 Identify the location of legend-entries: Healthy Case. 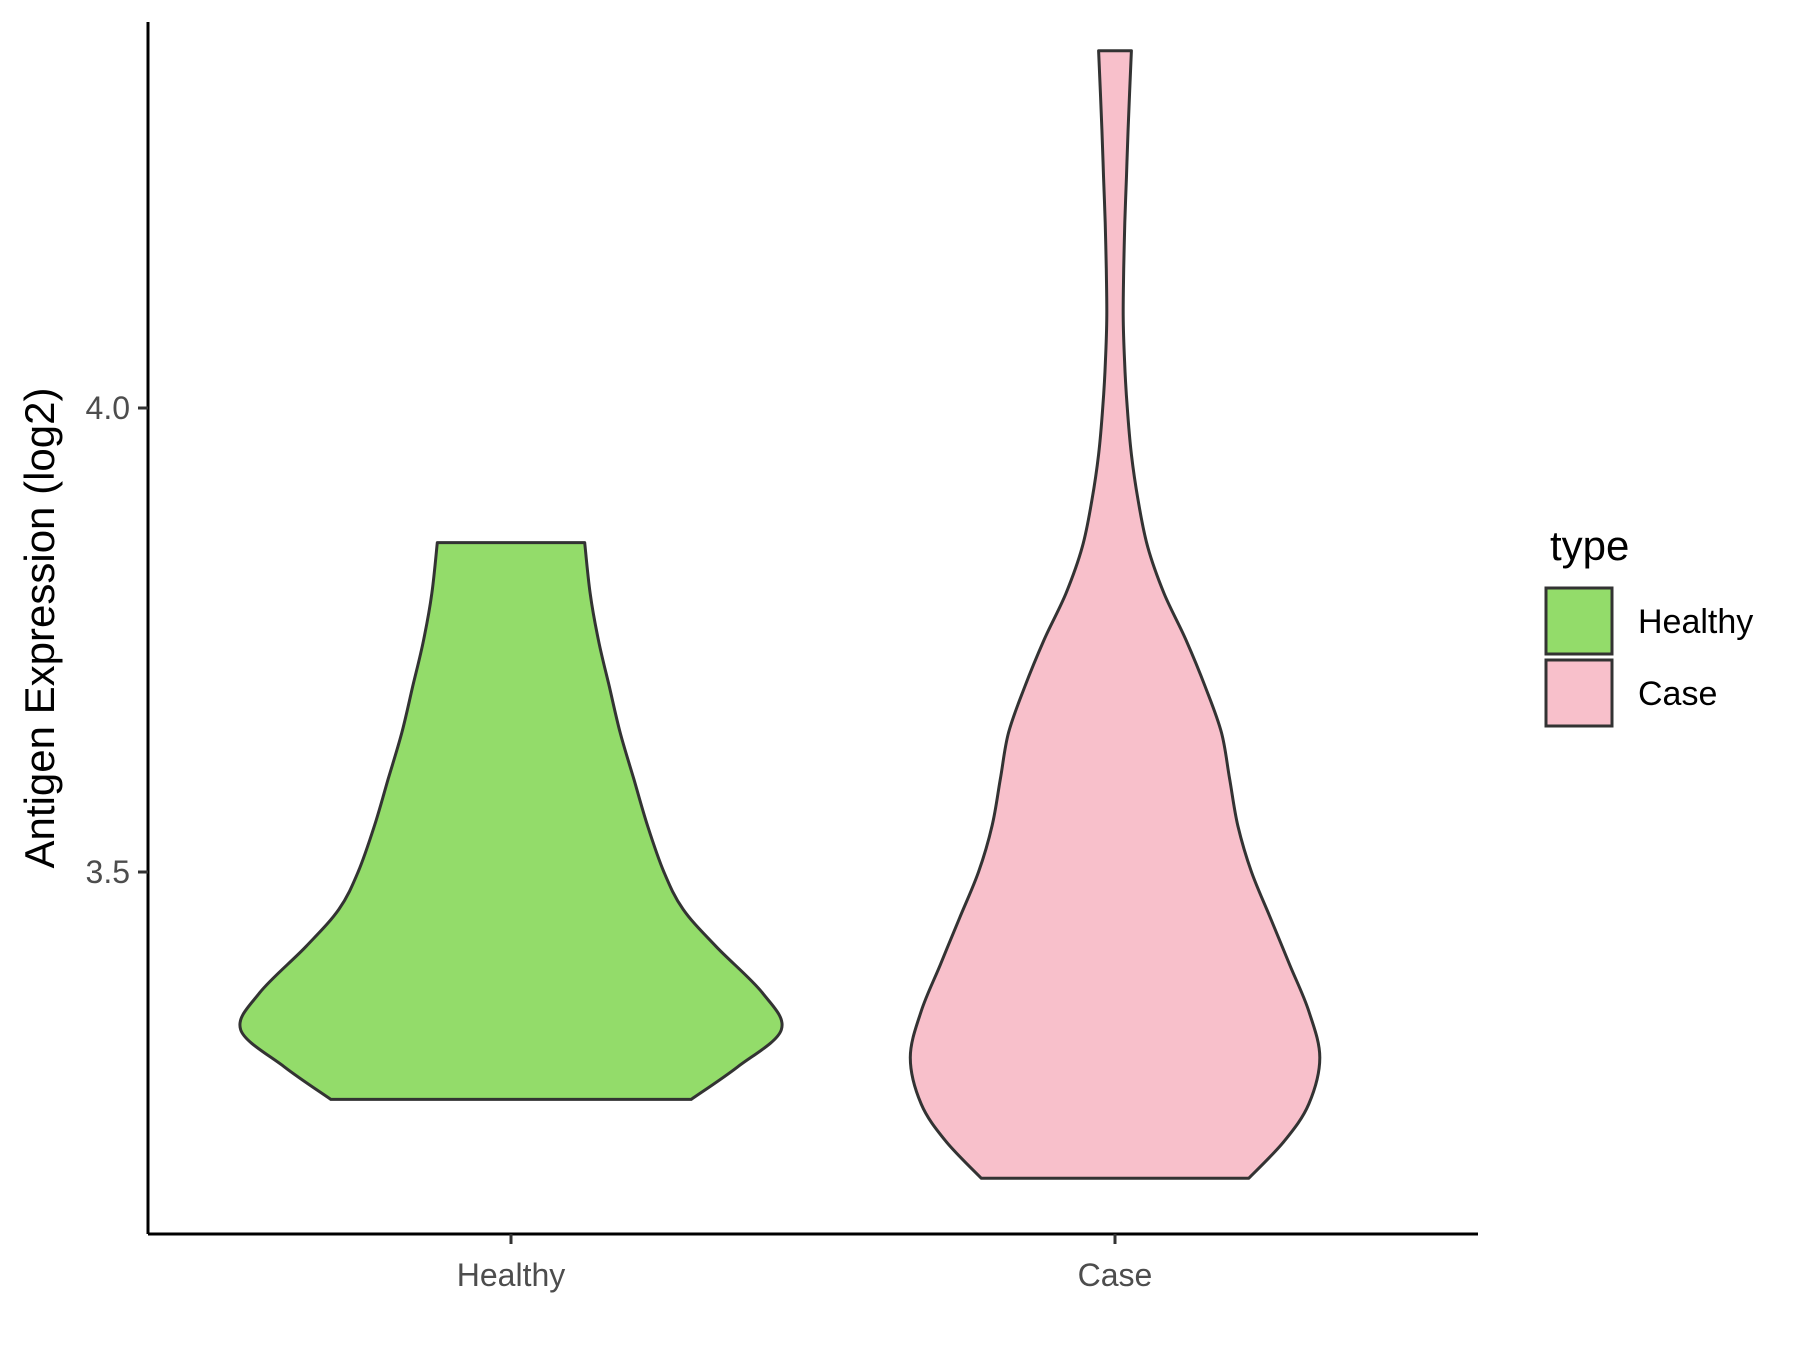
(1648, 657).